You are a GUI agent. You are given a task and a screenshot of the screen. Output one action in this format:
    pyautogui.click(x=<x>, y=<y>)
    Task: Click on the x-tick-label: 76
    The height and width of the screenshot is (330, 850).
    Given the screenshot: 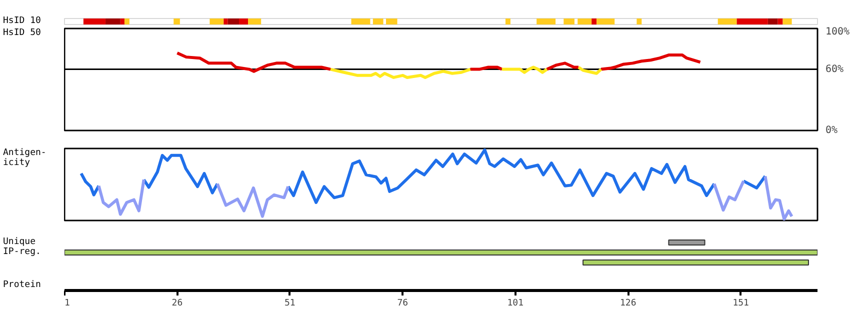 What is the action you would take?
    pyautogui.click(x=402, y=303)
    